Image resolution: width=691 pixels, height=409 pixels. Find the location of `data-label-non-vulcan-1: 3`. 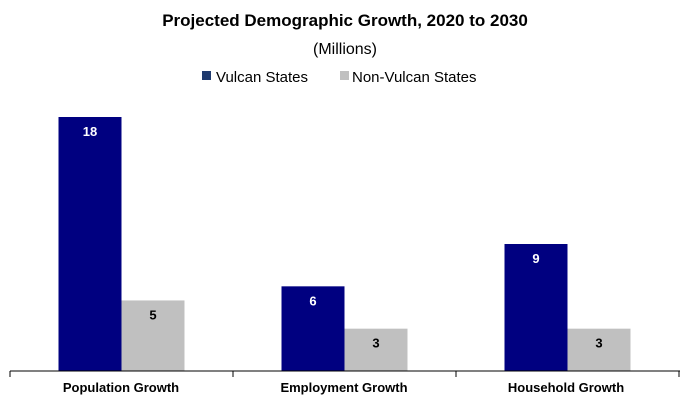

data-label-non-vulcan-1: 3 is located at coordinates (375, 343).